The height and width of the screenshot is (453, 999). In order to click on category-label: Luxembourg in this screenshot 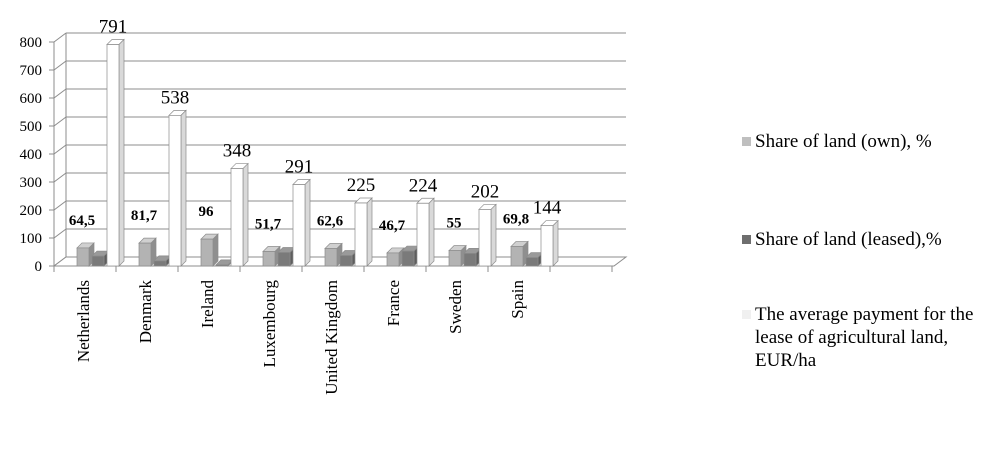, I will do `click(269, 324)`.